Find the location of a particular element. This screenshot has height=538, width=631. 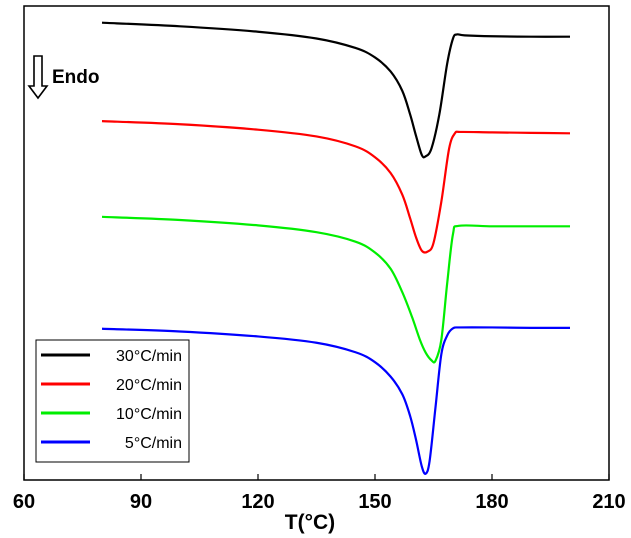

legend-label-10-c-min: 10°C/min is located at coordinates (149, 414).